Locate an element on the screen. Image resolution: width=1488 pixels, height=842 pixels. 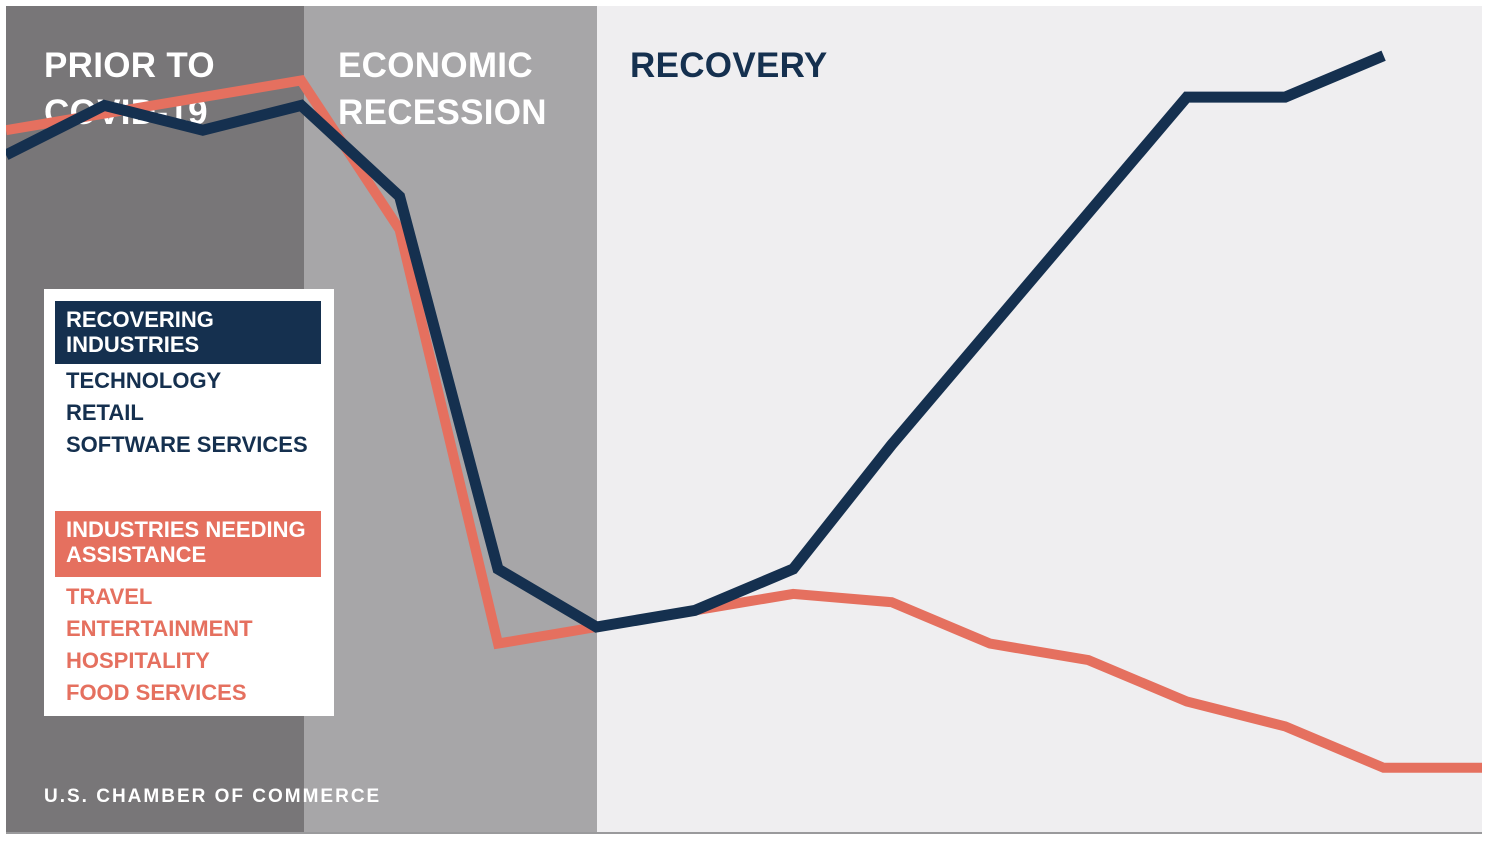
bottom-divider is located at coordinates (744, 833).